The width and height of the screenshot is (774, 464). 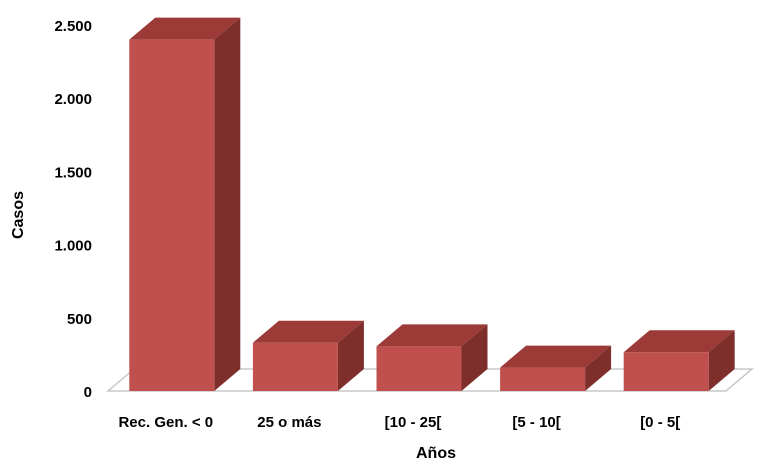 I want to click on y-tick-label: 1.000, so click(x=73, y=246).